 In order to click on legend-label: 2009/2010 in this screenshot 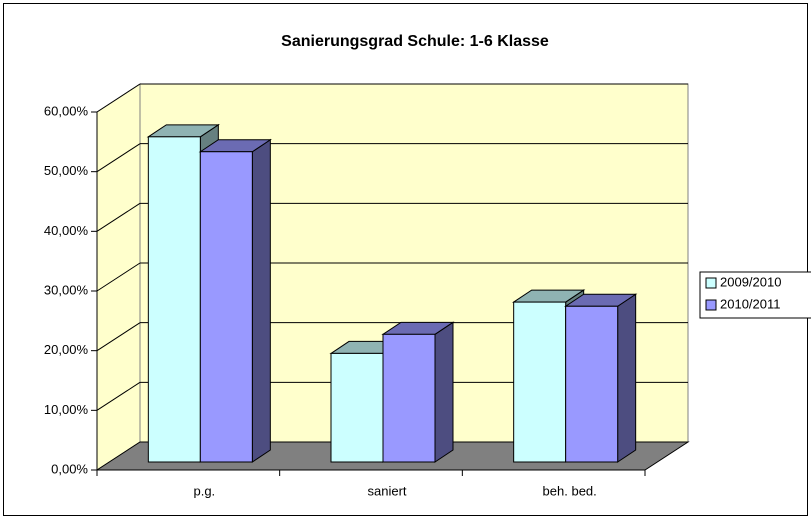, I will do `click(750, 281)`.